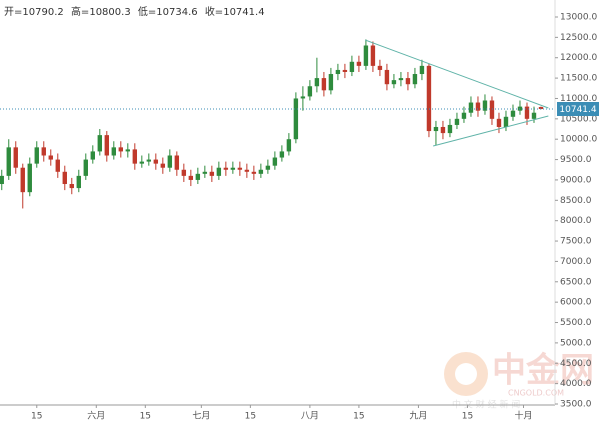 The height and width of the screenshot is (424, 600). What do you see at coordinates (418, 416) in the screenshot?
I see `x-tick-label: 九月` at bounding box center [418, 416].